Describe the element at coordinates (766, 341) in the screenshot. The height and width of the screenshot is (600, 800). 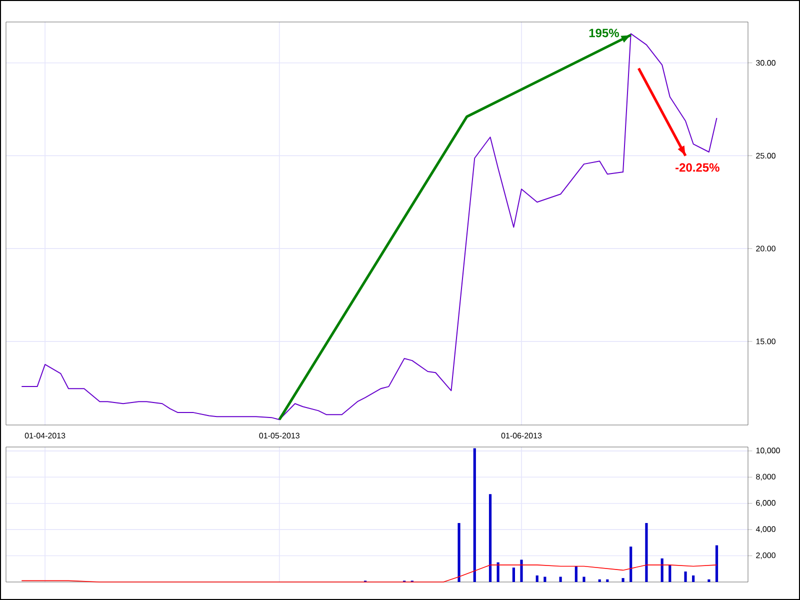
I see `y-tick-label: 15.00` at that location.